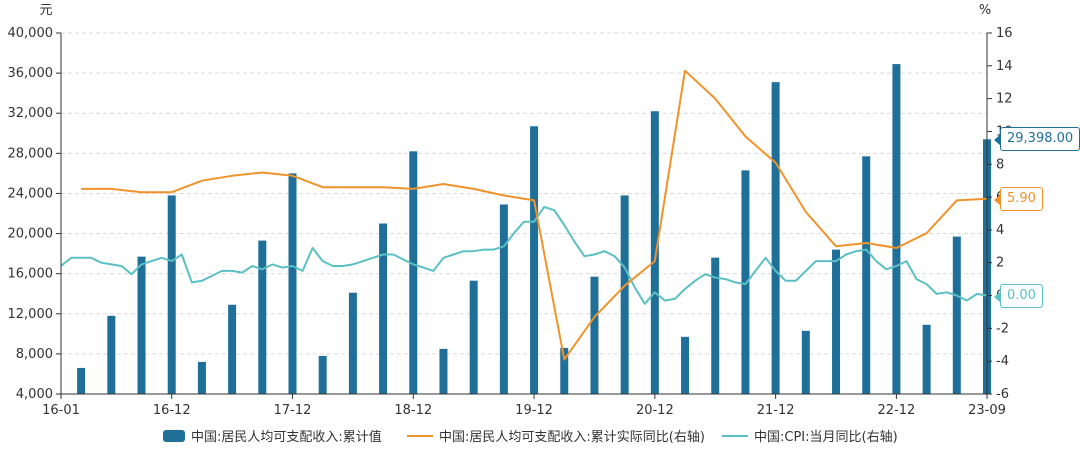 The image size is (1080, 449). I want to click on x-tick-label: 20-12, so click(655, 410).